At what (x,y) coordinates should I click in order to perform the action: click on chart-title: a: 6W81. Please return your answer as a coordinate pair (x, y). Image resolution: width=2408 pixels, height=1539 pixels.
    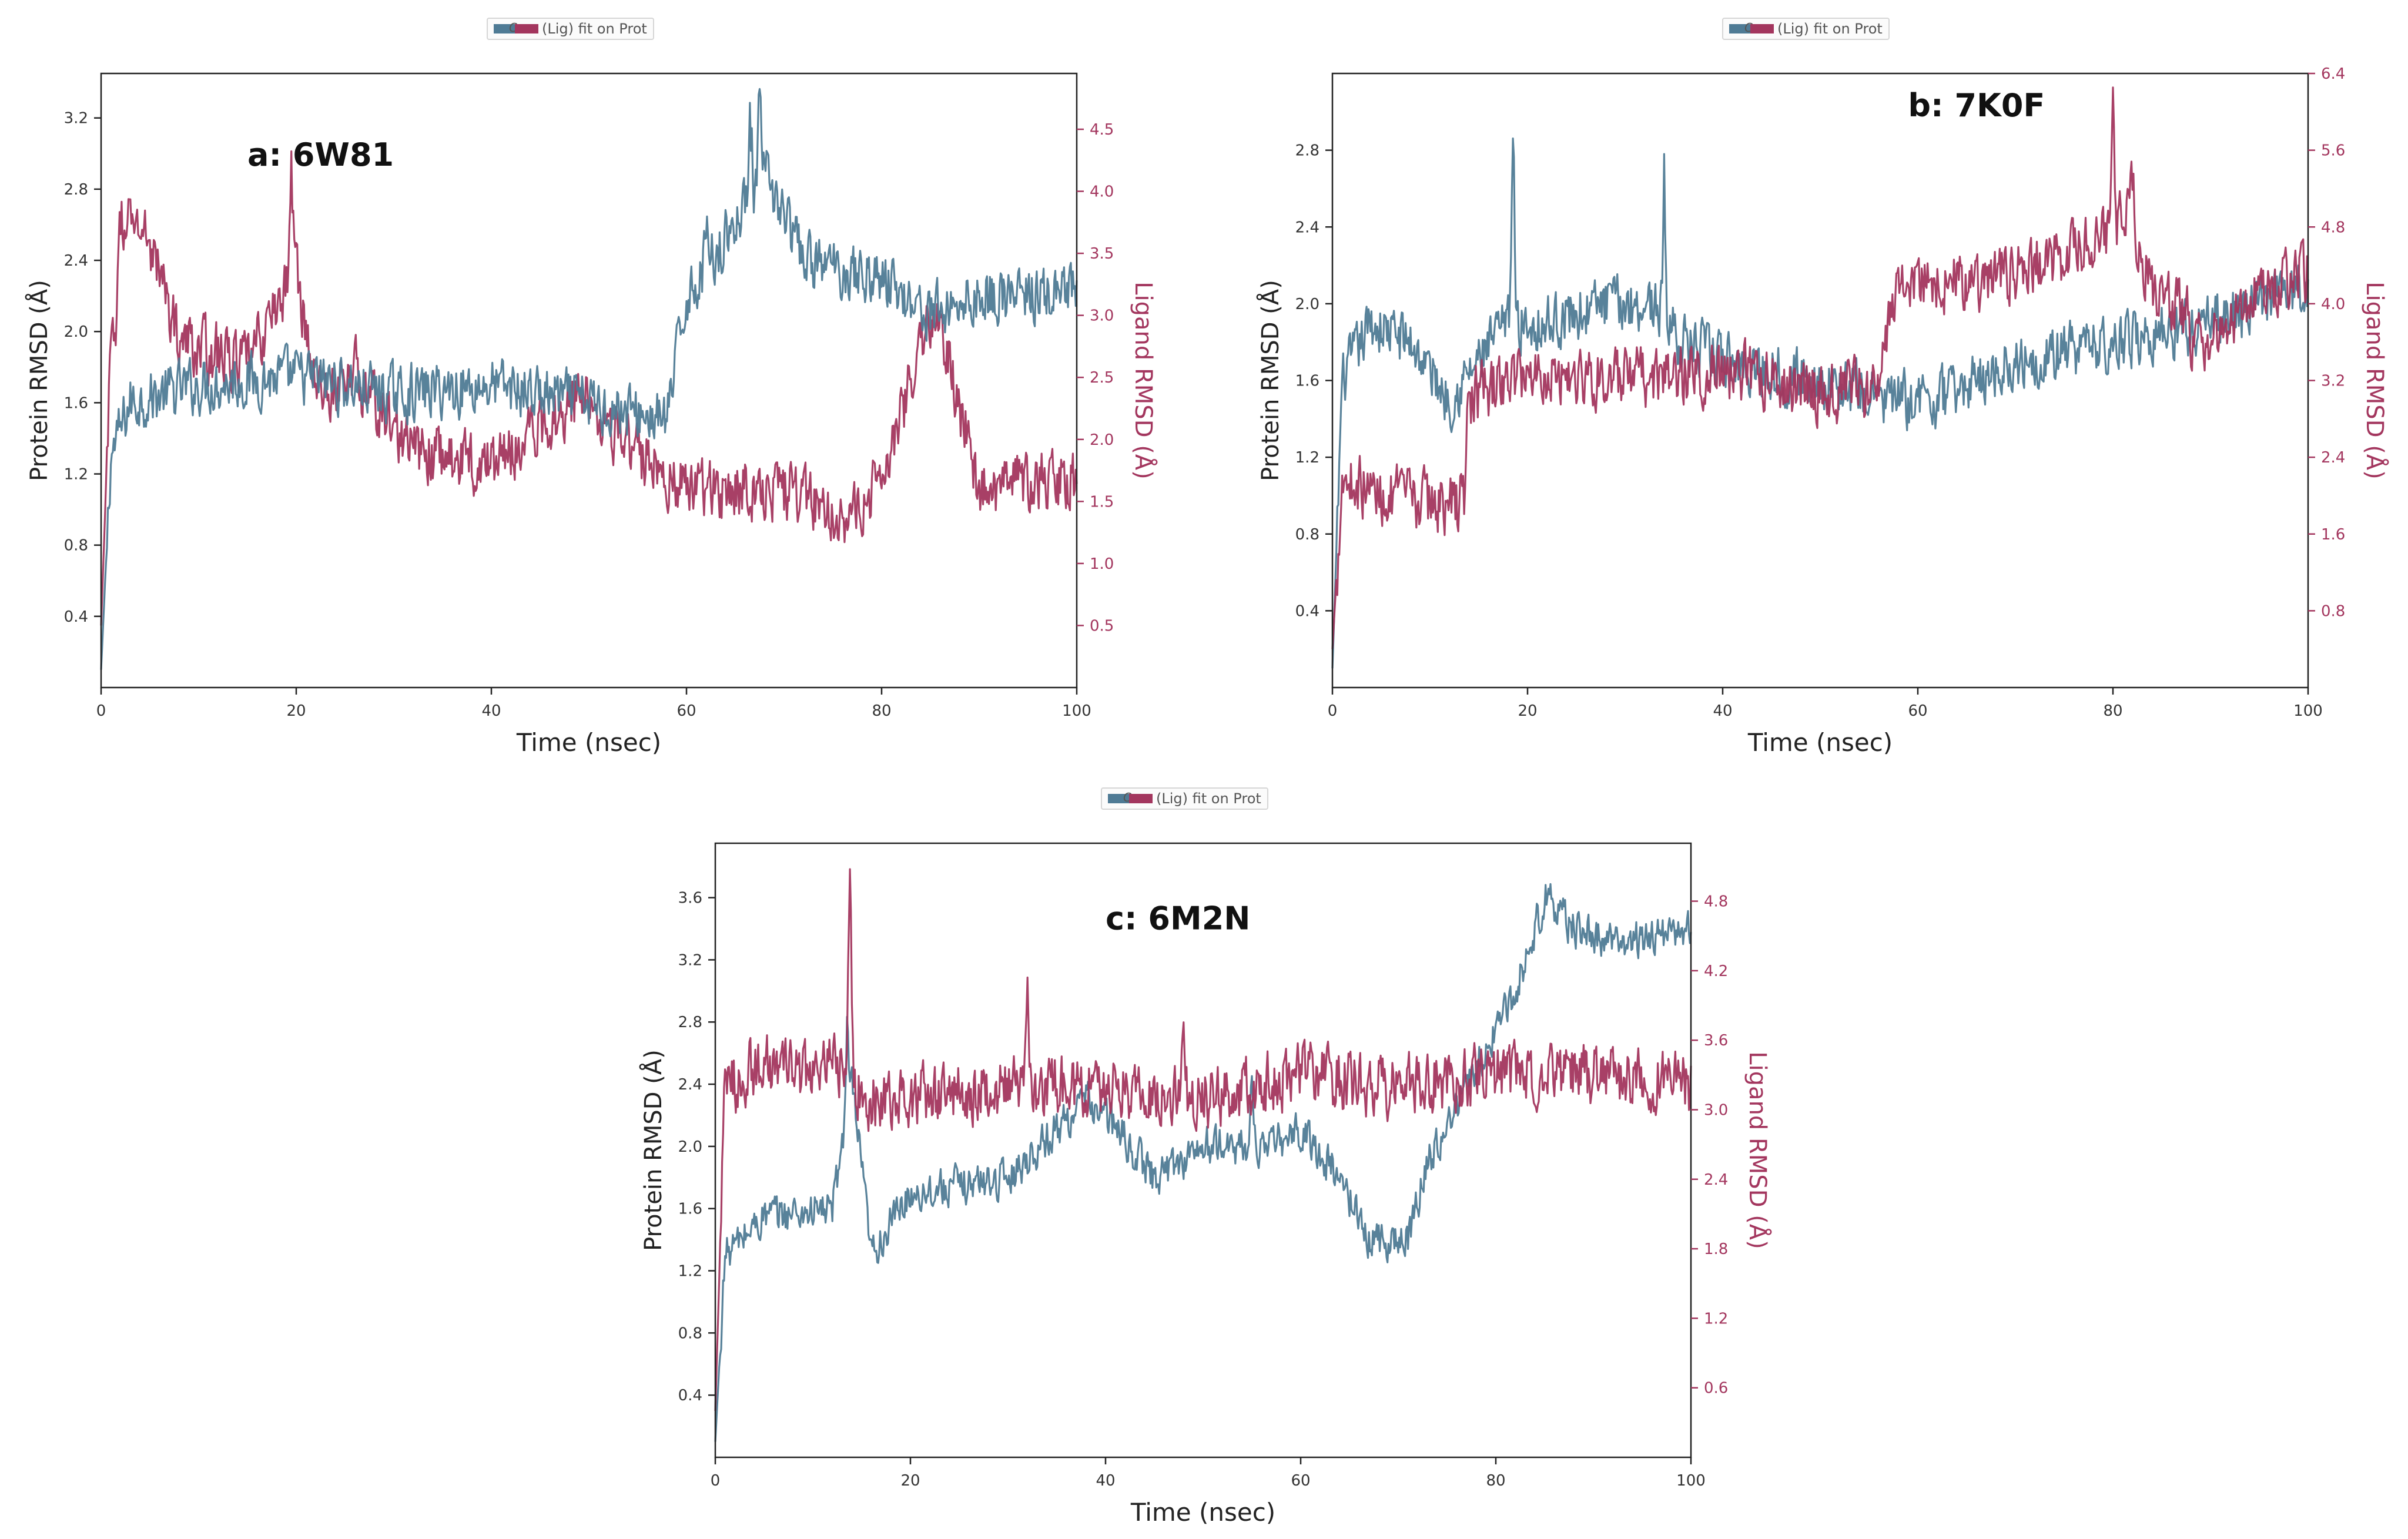
    Looking at the image, I should click on (320, 154).